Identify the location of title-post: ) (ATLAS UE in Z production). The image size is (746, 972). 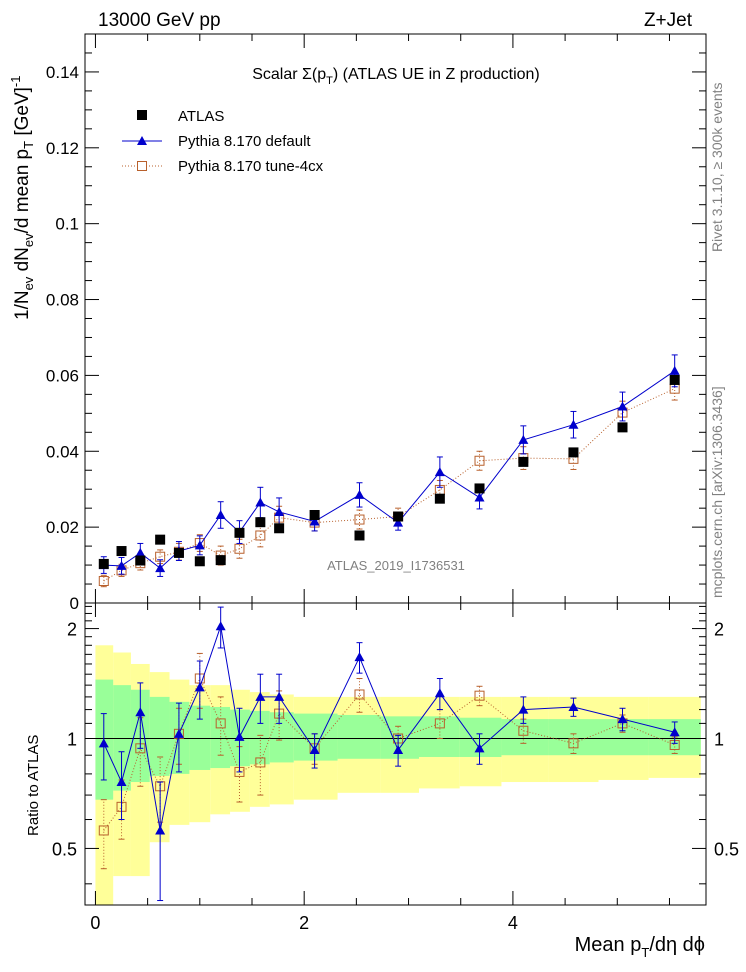
(436, 74).